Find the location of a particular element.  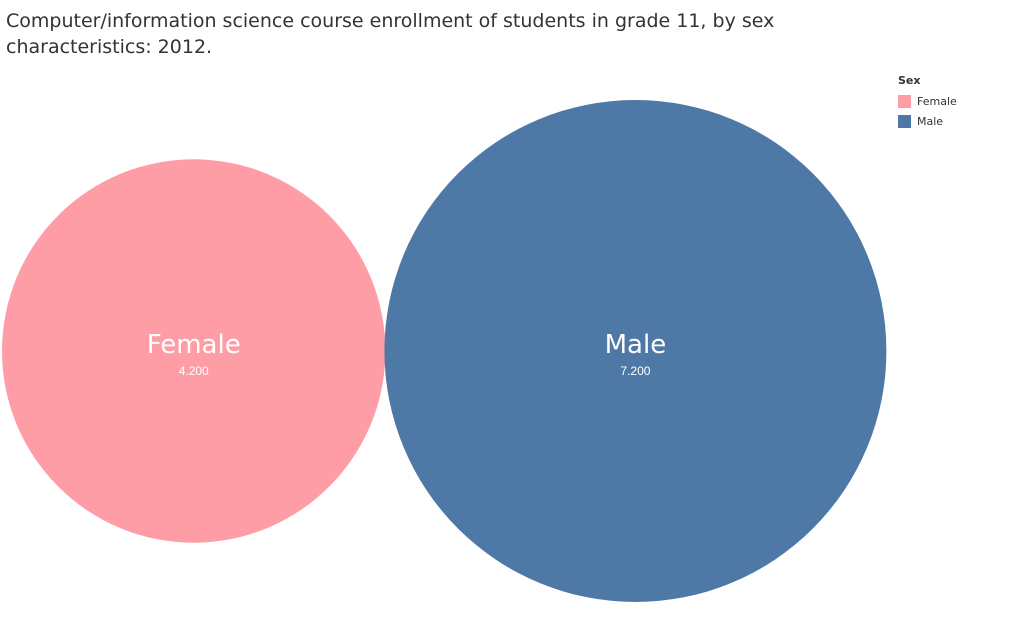

legend-title: Sex is located at coordinates (909, 80).